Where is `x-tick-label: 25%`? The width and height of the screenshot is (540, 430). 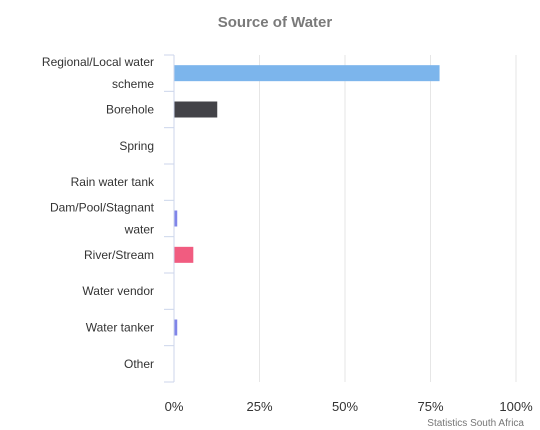 x-tick-label: 25% is located at coordinates (259, 406).